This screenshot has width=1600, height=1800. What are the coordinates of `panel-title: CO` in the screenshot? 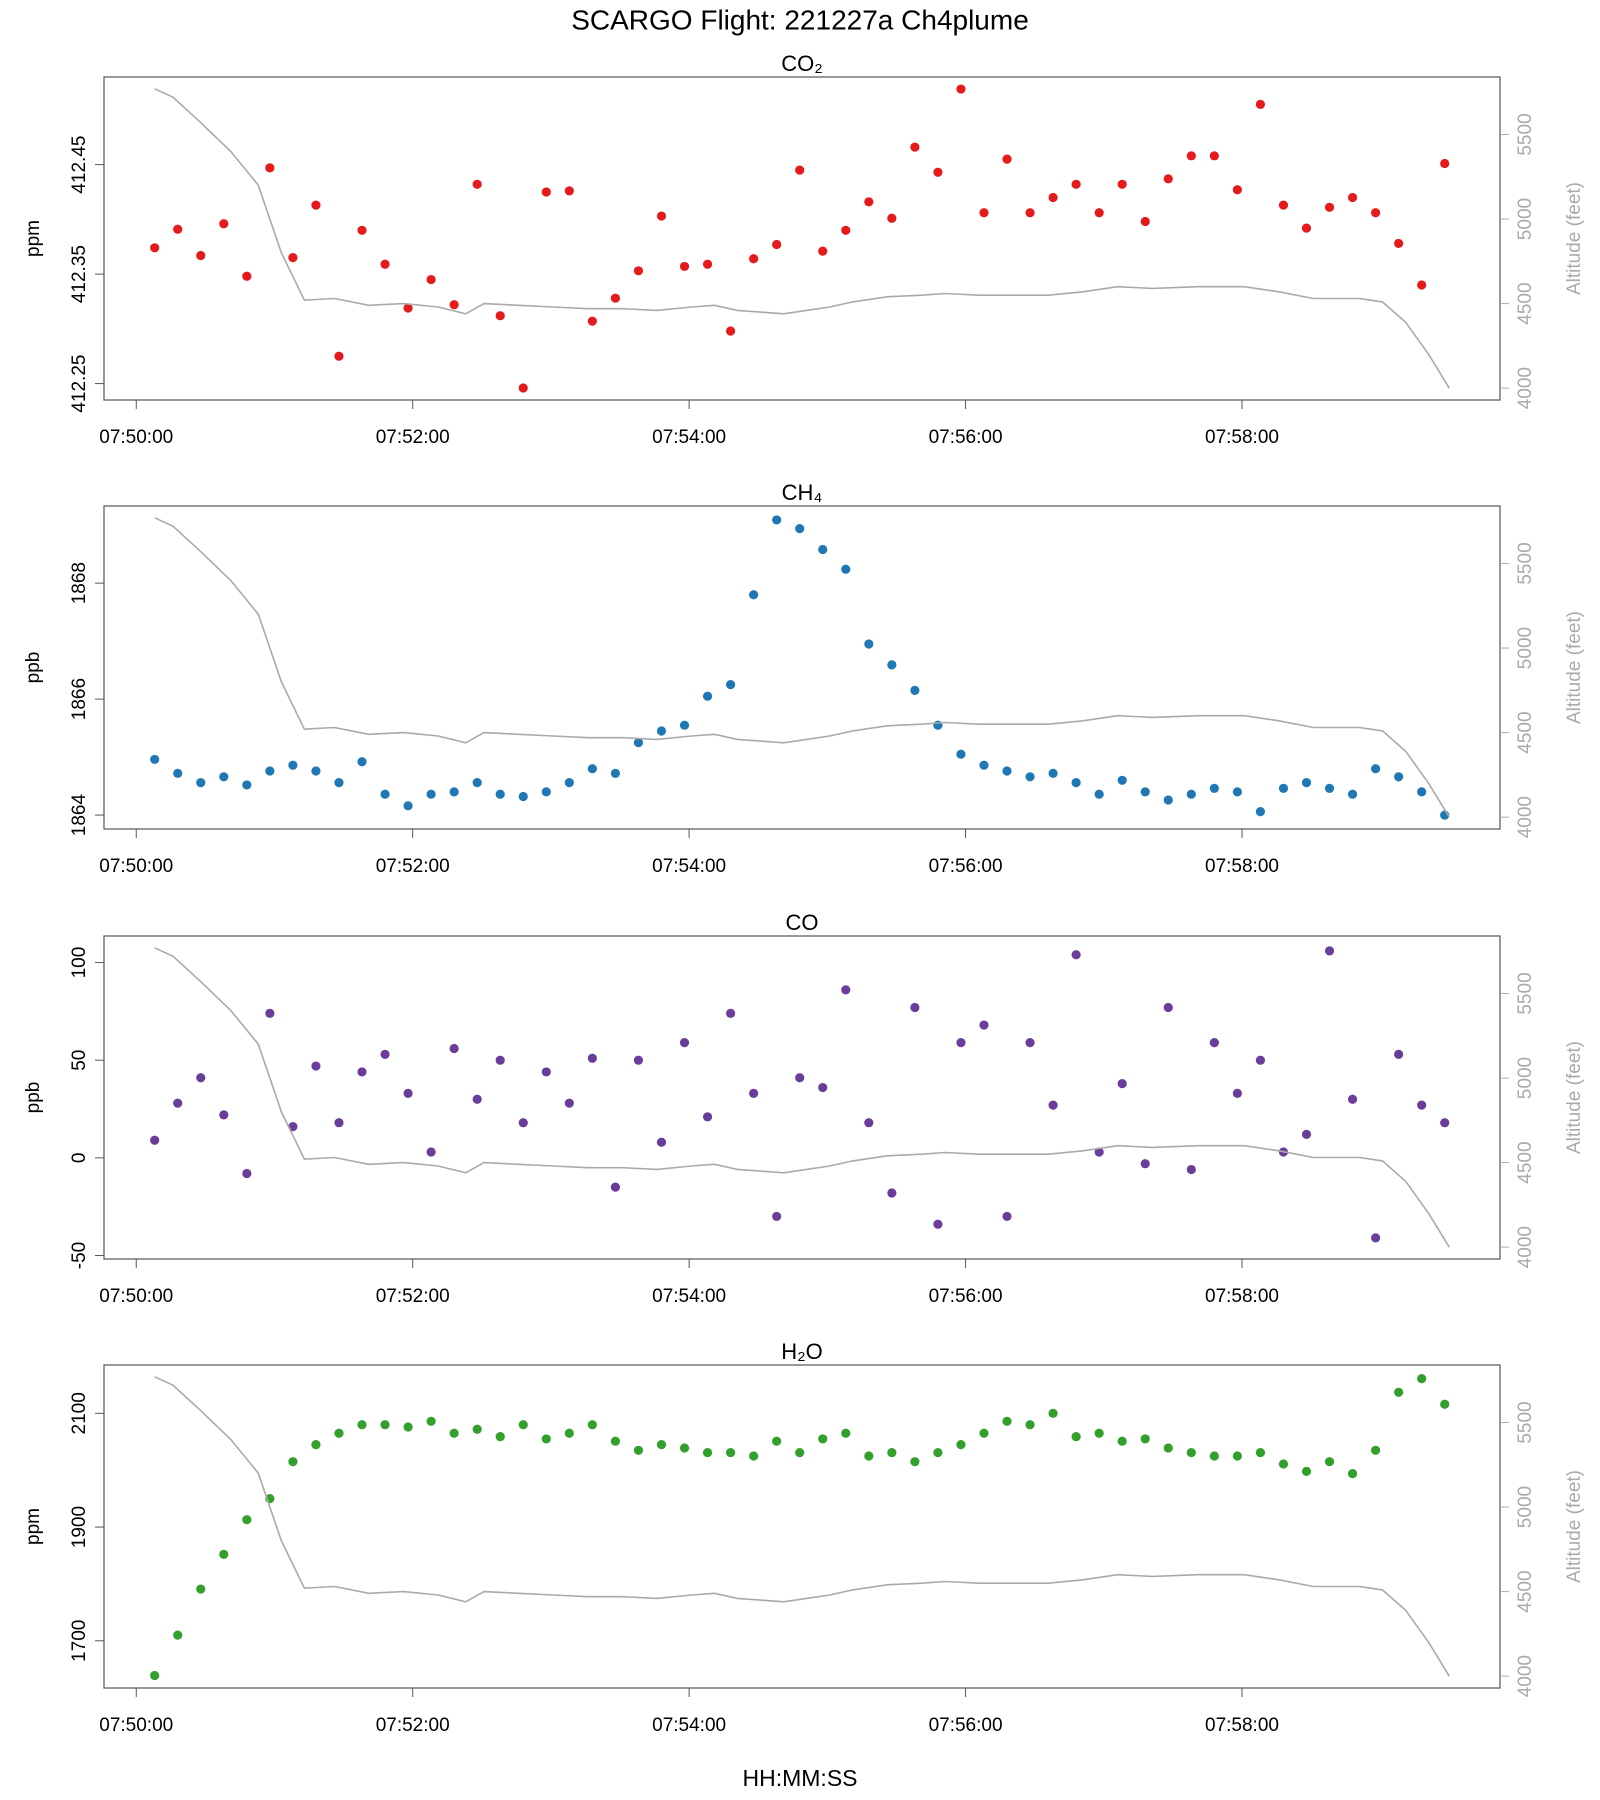 It's located at (802, 922).